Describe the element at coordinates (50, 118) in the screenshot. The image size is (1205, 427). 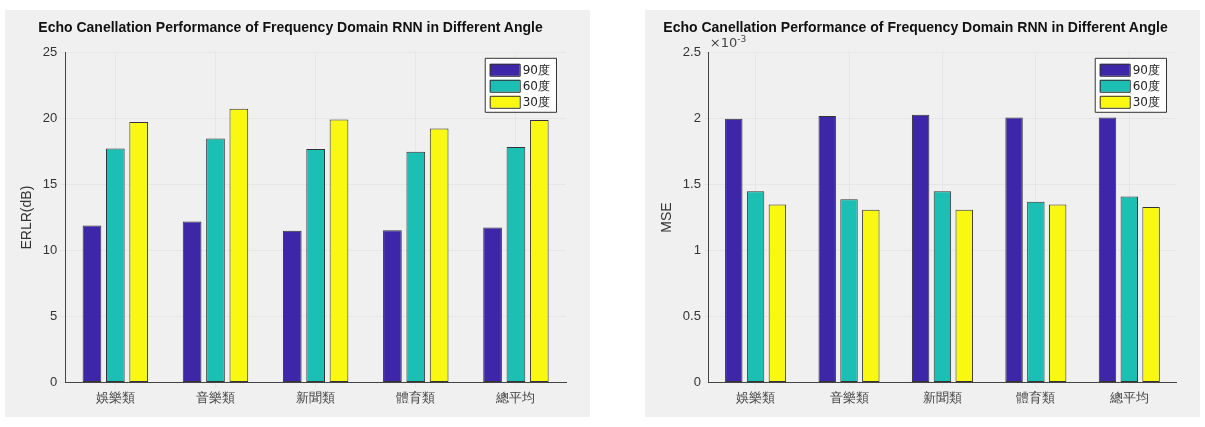
I see `y-tick-label: 20` at that location.